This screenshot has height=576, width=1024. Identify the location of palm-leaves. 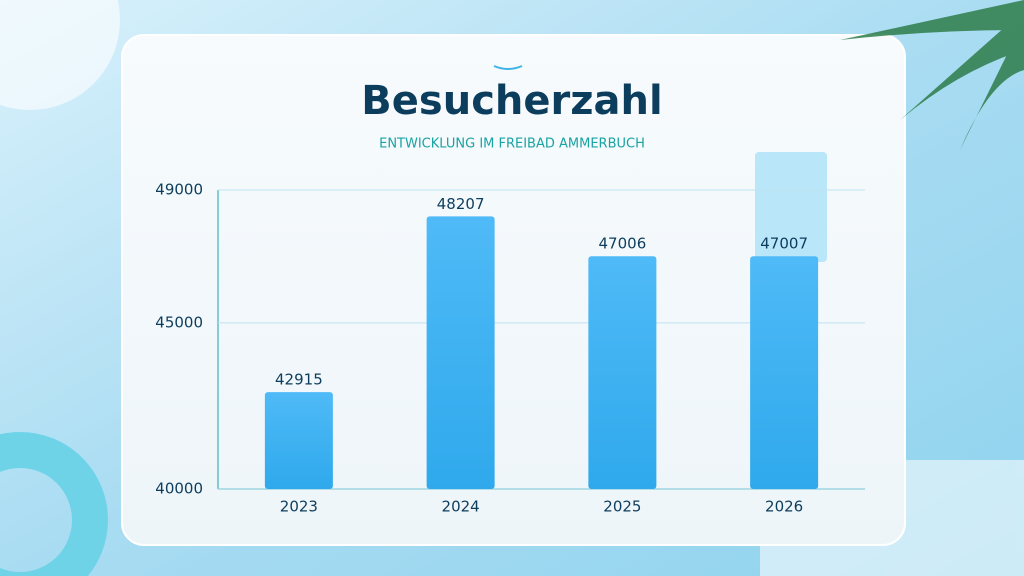
(932, 75).